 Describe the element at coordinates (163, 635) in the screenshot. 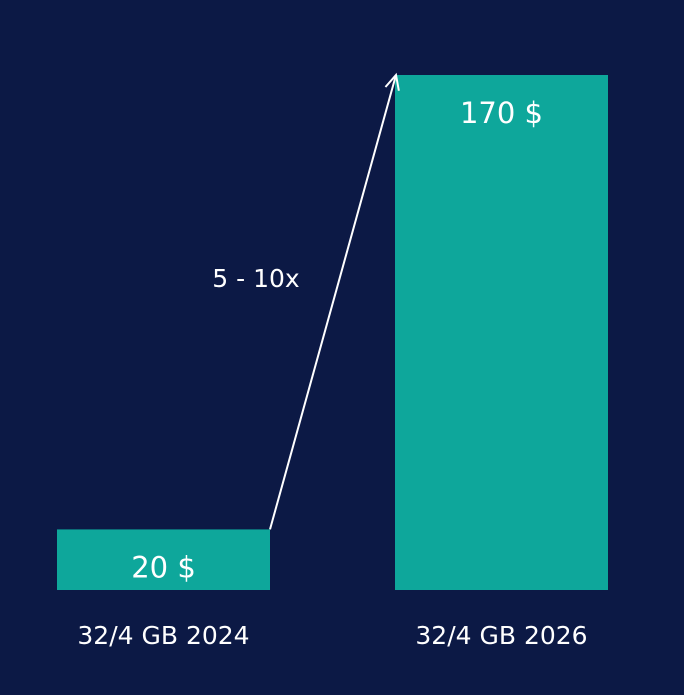

I see `x-tick-label: 32/4 GB 2024` at that location.